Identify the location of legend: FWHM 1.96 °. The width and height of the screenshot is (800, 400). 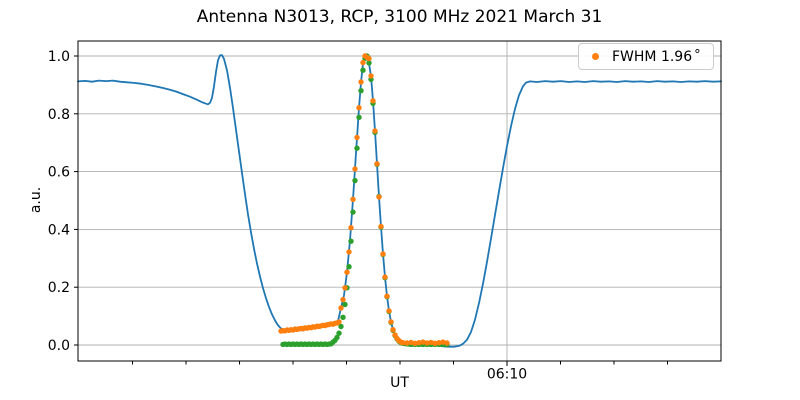
(646, 56).